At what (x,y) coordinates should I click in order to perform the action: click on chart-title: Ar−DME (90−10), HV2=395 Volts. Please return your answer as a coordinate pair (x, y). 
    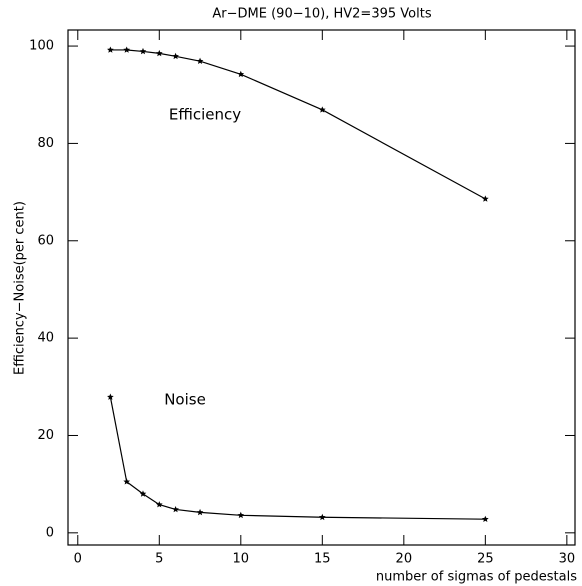
    Looking at the image, I should click on (321, 14).